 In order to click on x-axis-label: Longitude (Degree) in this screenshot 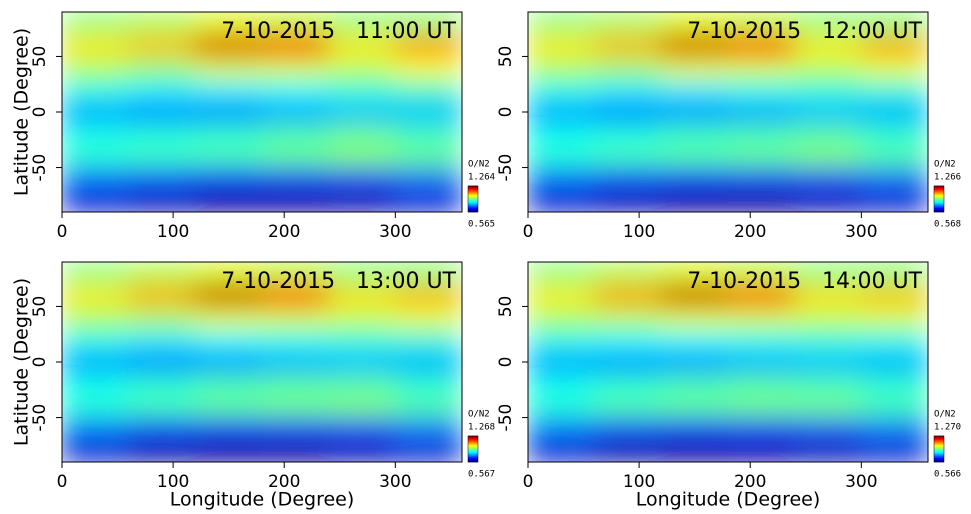, I will do `click(262, 500)`.